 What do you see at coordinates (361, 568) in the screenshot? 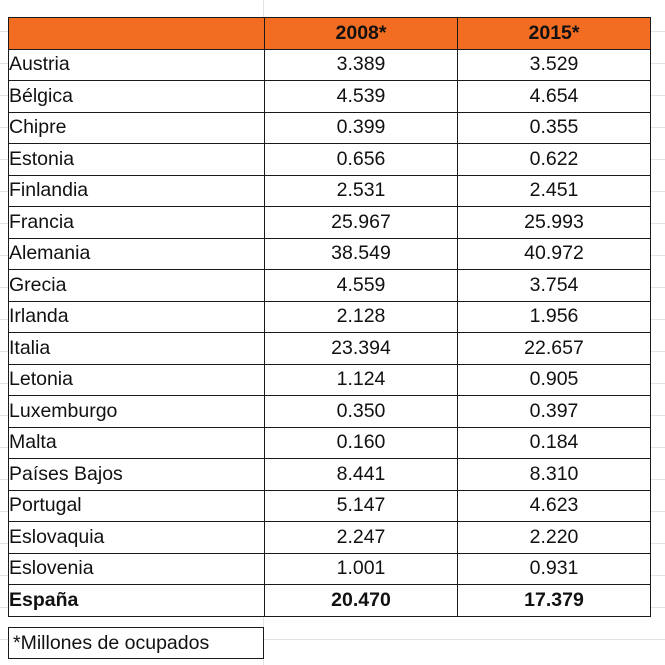
I see `value-2008-cell: 1.001` at bounding box center [361, 568].